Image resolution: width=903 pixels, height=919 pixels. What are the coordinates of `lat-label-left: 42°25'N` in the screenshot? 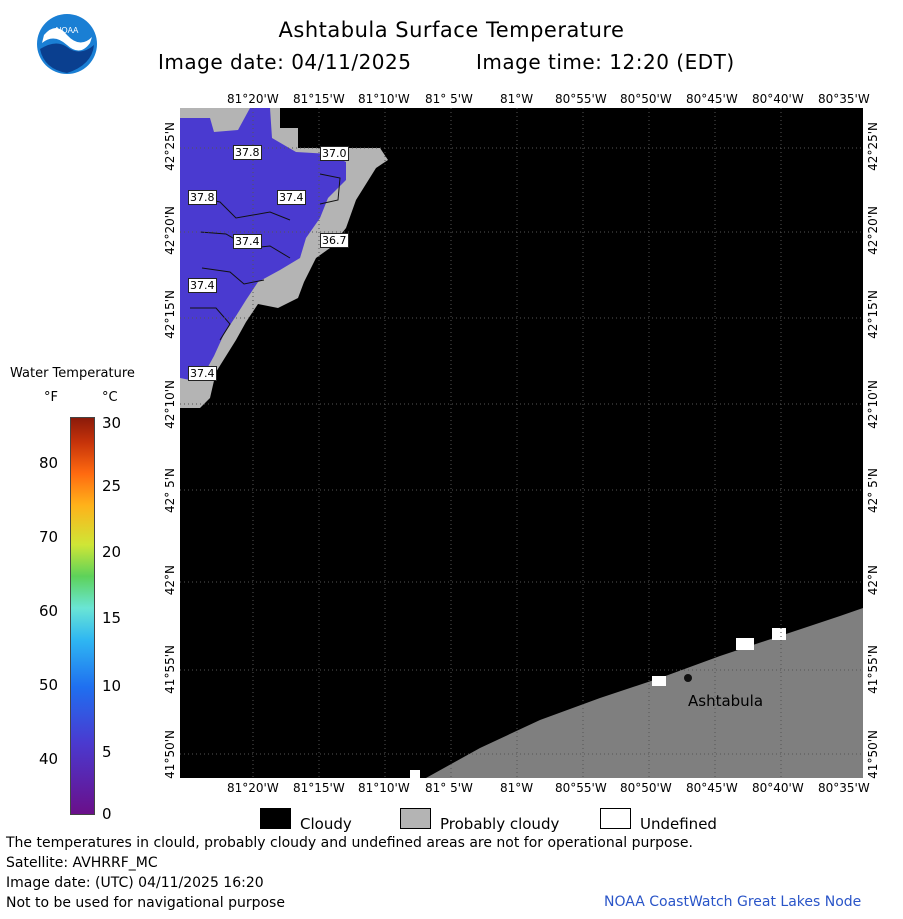 It's located at (170, 146).